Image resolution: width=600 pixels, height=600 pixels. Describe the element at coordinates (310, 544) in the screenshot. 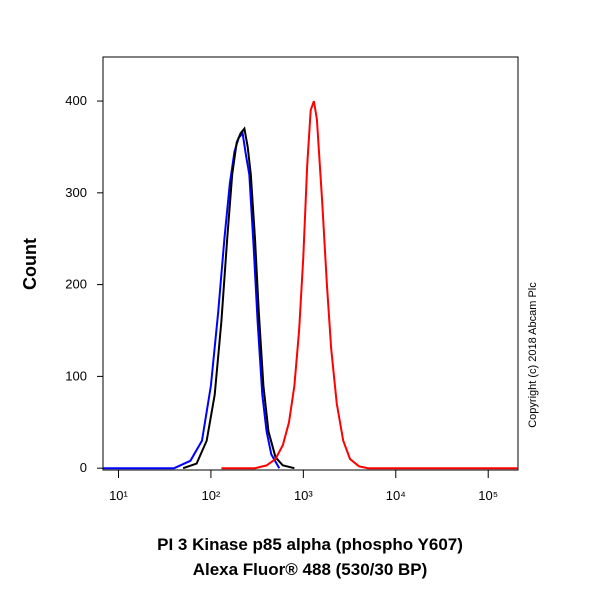

I see `x-axis-label: PI 3 Kinase p85 alpha (phospho Y607)` at that location.